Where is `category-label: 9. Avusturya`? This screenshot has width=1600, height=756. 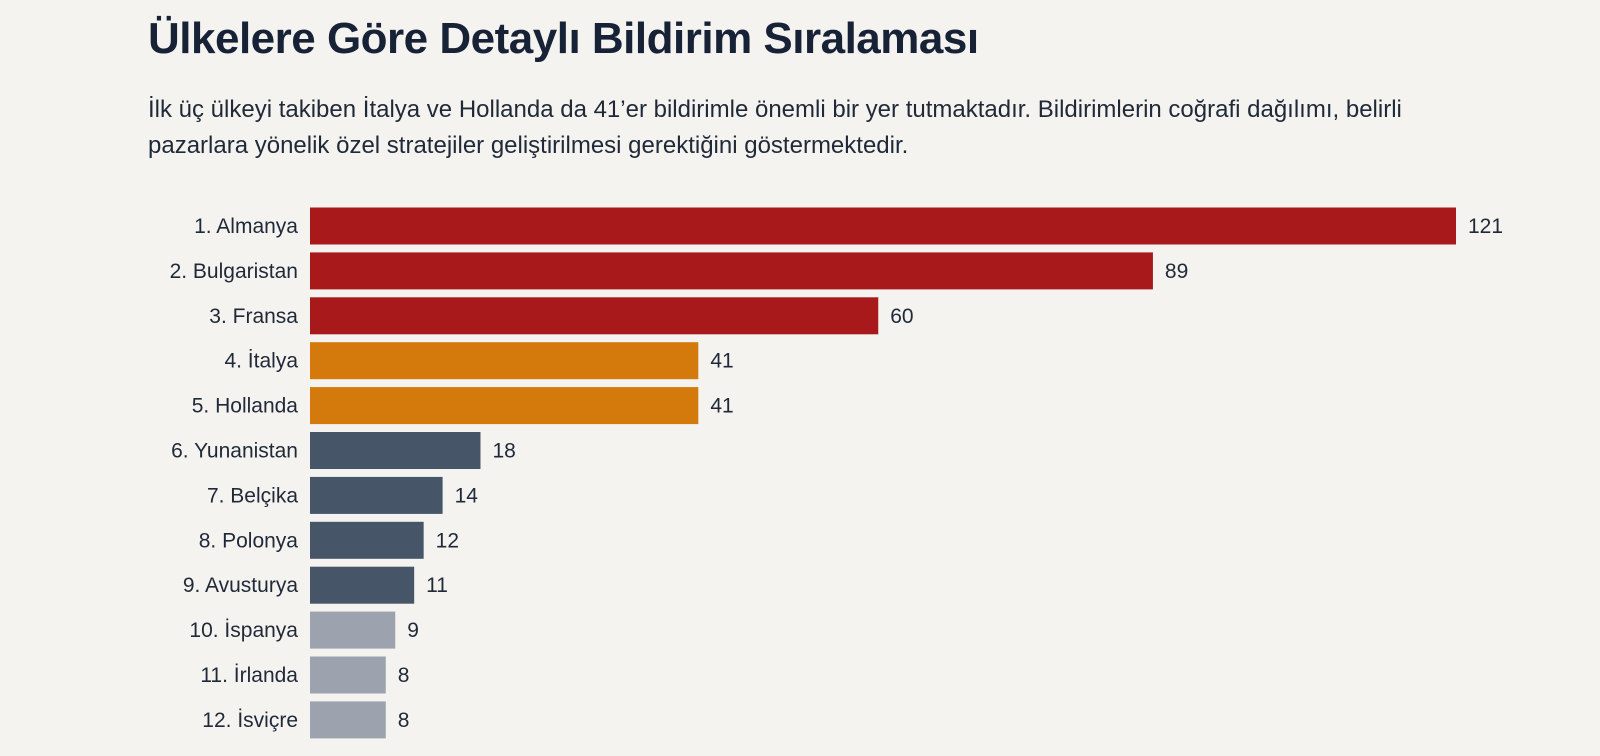
category-label: 9. Avusturya is located at coordinates (241, 585).